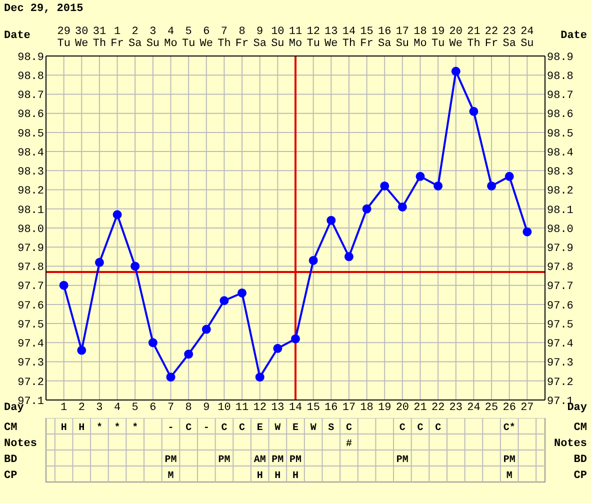 This screenshot has height=503, width=591. Describe the element at coordinates (224, 408) in the screenshot. I see `x2-tick-label: 10` at that location.